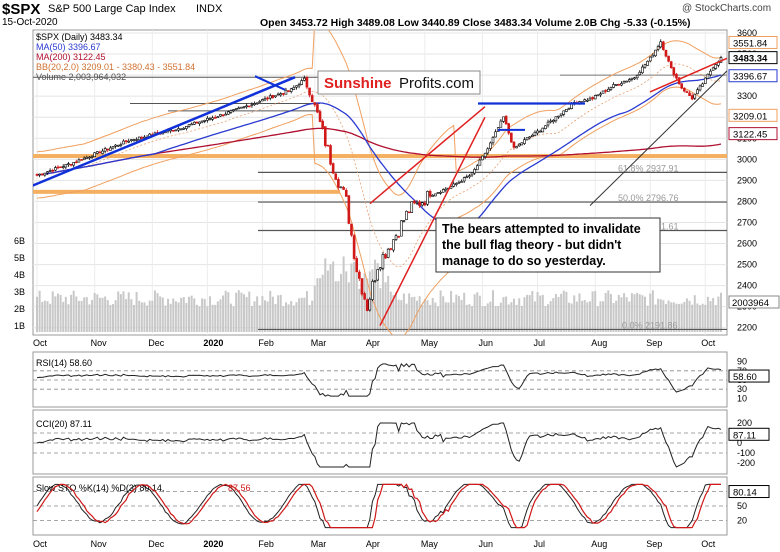 This screenshot has width=780, height=552. Describe the element at coordinates (708, 343) in the screenshot. I see `x-tick-label: Oct` at that location.